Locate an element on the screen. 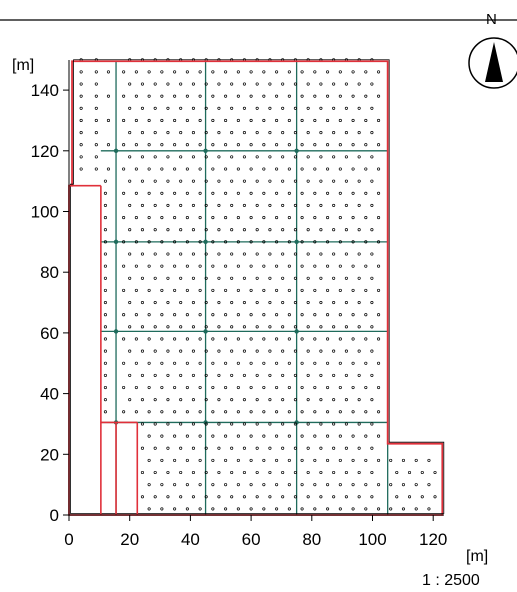  north-label: N is located at coordinates (491, 19).